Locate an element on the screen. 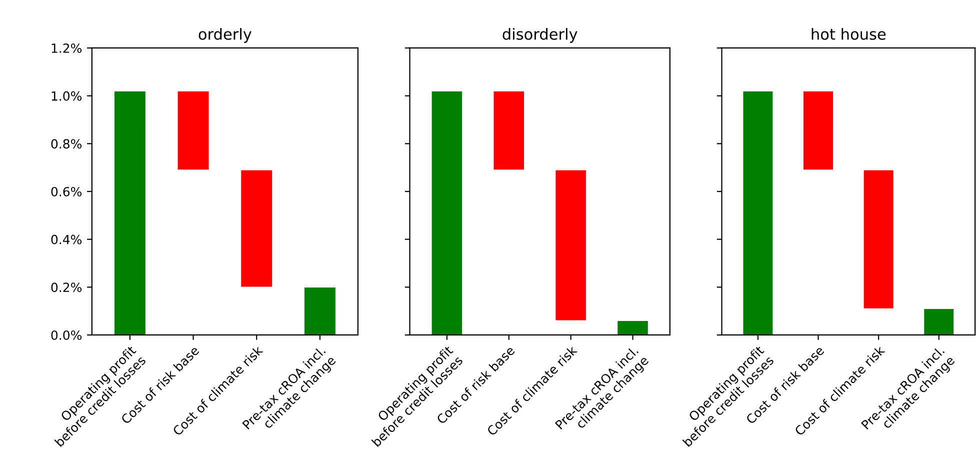  chart-title: hot house is located at coordinates (849, 34).